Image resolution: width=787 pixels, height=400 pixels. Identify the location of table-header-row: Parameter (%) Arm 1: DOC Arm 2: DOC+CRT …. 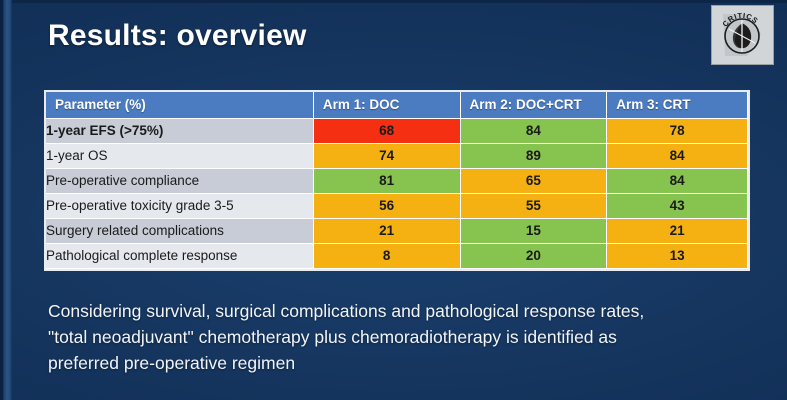
(397, 105).